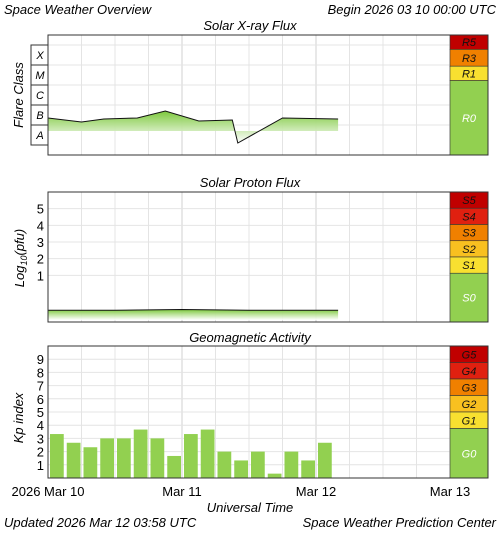  I want to click on xray-ylabel: Flare Class, so click(18, 95).